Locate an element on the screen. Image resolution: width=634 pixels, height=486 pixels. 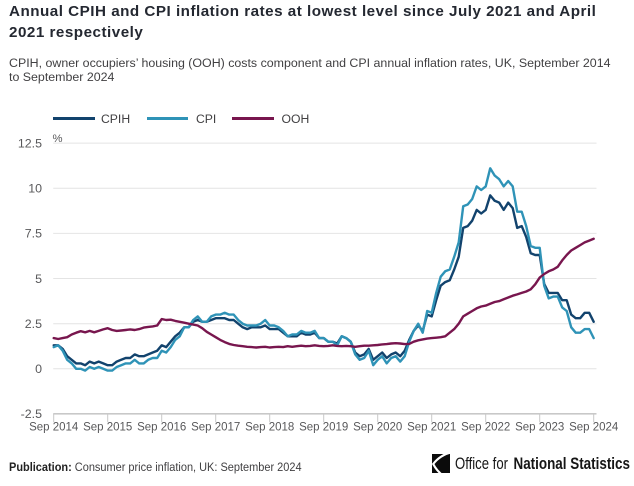
svg-text: National Statistics is located at coordinates (572, 464).